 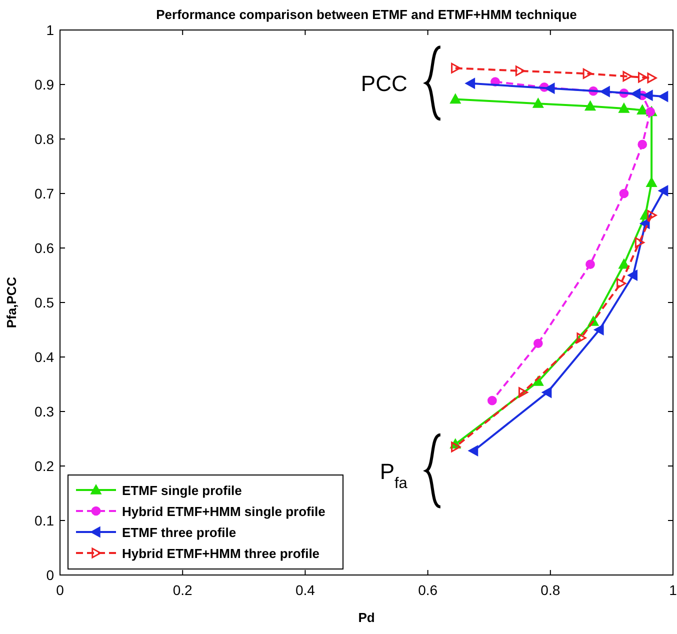 I want to click on y-tick-label: 0.8, so click(x=44, y=139).